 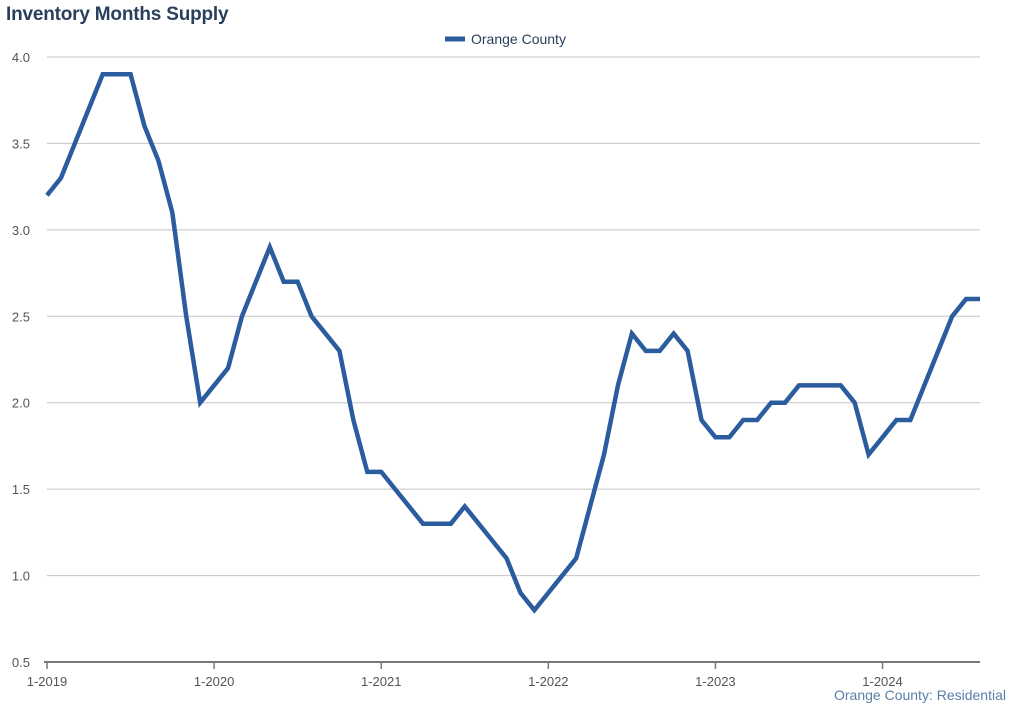 I want to click on x-axis-labels: 1-2019 1-2020 1-2021 1-2022 1-2023 1-2024, so click(x=465, y=681).